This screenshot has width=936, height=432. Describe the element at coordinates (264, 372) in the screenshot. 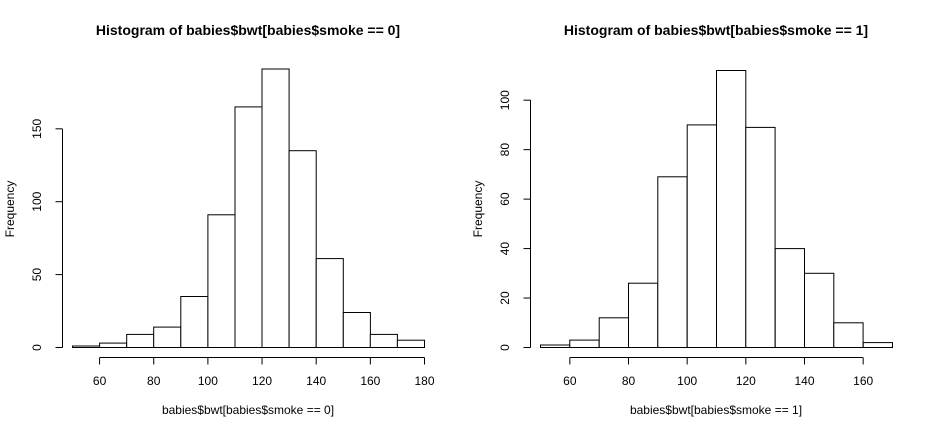

I see `x-axis: 60 80 100 120 140 160 180` at that location.